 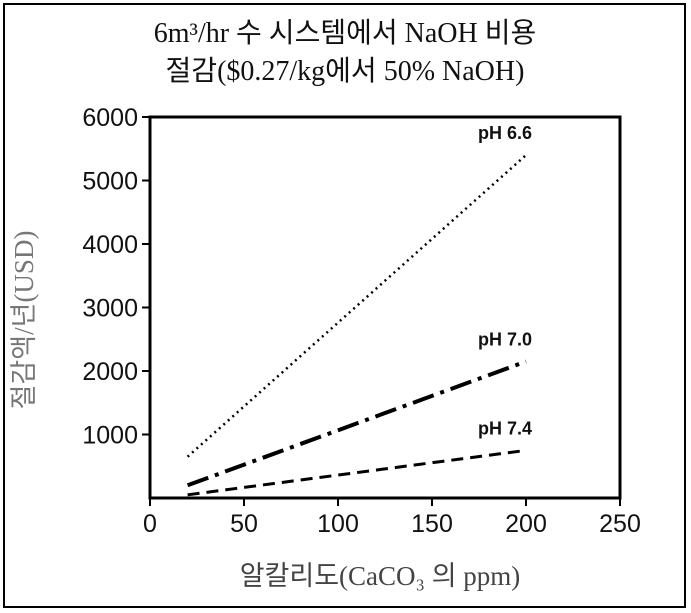 What do you see at coordinates (110, 309) in the screenshot?
I see `y-tick-label: 3000` at bounding box center [110, 309].